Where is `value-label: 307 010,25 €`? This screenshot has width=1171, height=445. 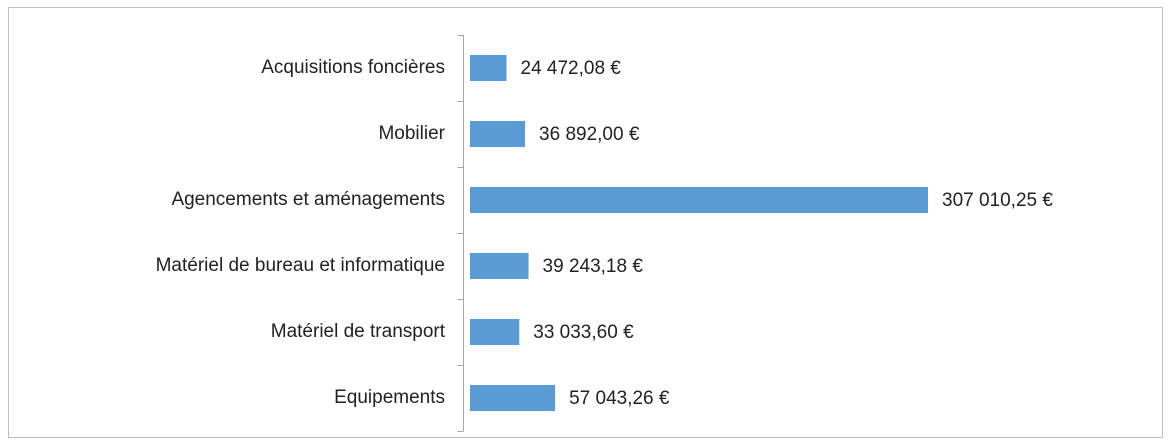
value-label: 307 010,25 € is located at coordinates (997, 200).